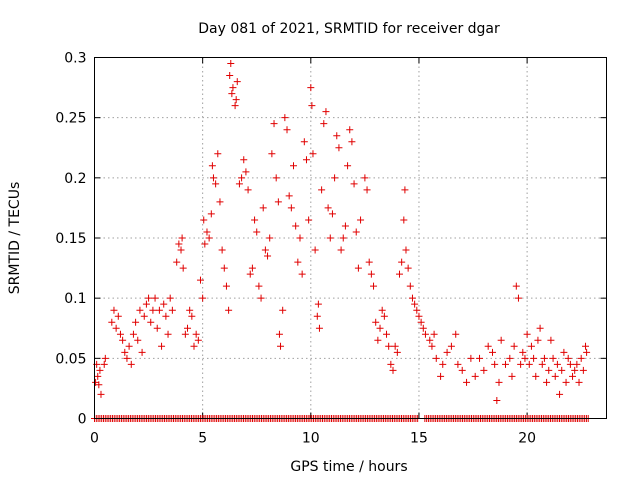  Describe the element at coordinates (15, 238) in the screenshot. I see `y-axis-label: SRMTID / TECUs` at that location.